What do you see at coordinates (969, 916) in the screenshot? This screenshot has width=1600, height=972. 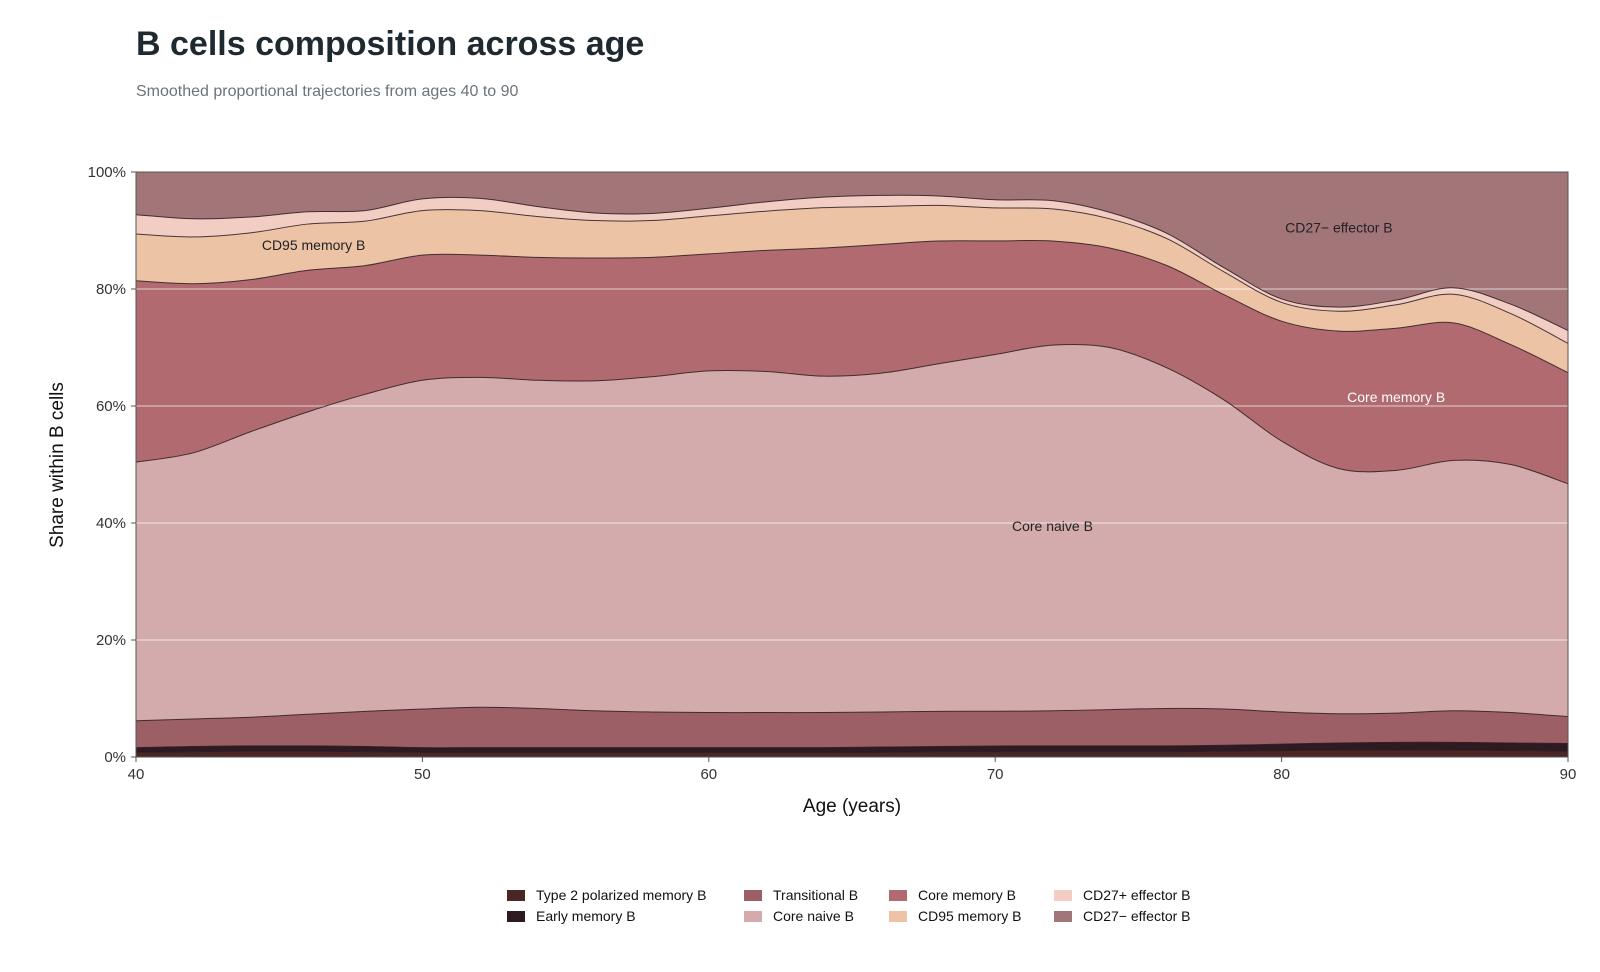 I see `legend-label: CD95 memory B` at bounding box center [969, 916].